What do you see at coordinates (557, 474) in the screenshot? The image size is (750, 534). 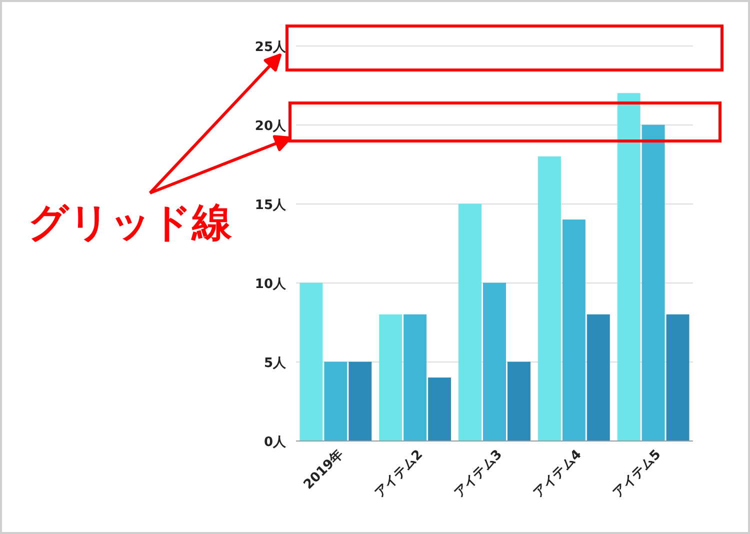 I see `x-tick-label: アイテム4` at bounding box center [557, 474].